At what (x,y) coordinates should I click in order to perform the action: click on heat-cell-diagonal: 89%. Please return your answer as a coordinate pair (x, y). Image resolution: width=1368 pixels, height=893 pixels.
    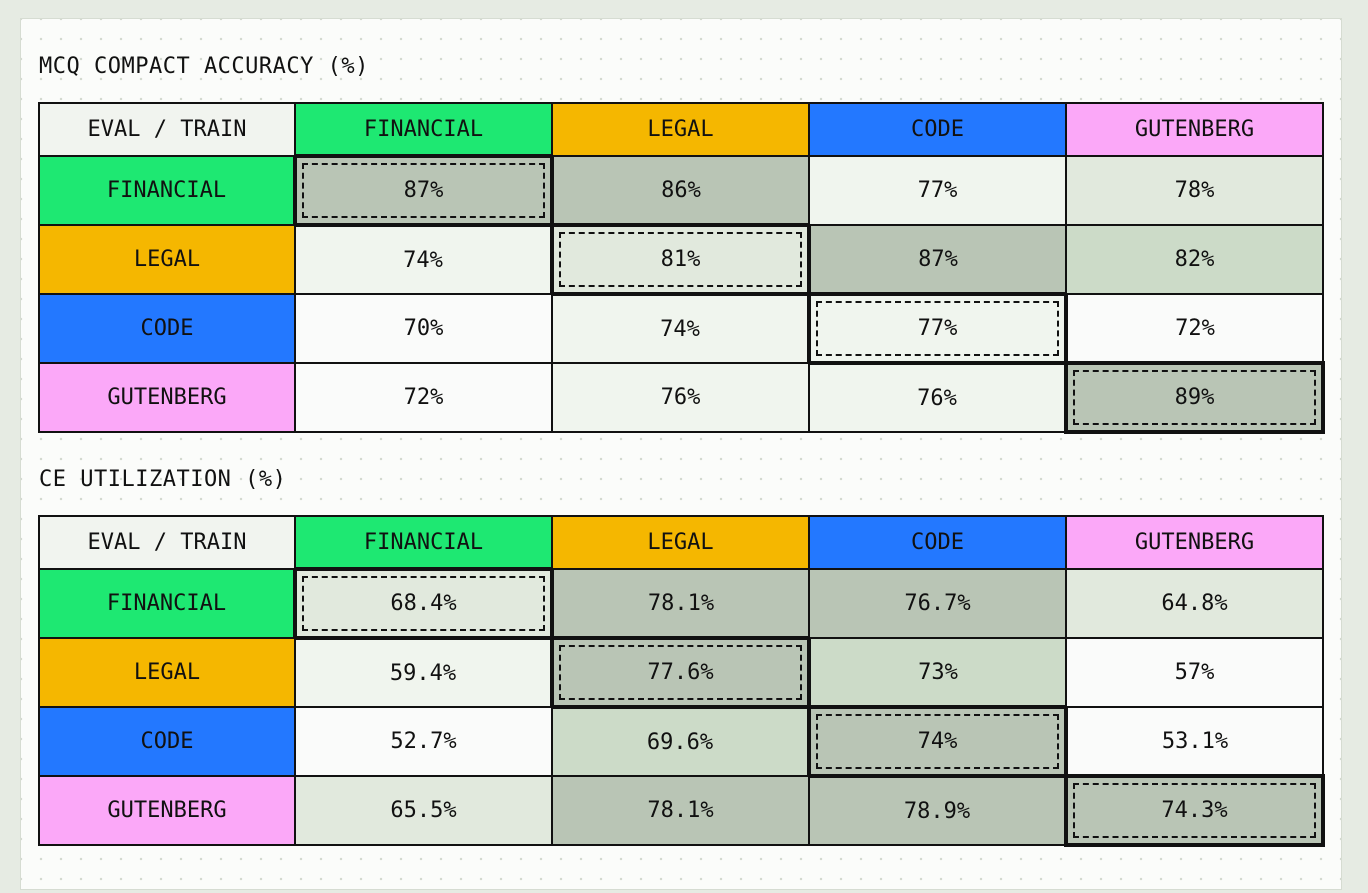
    Looking at the image, I should click on (1194, 397).